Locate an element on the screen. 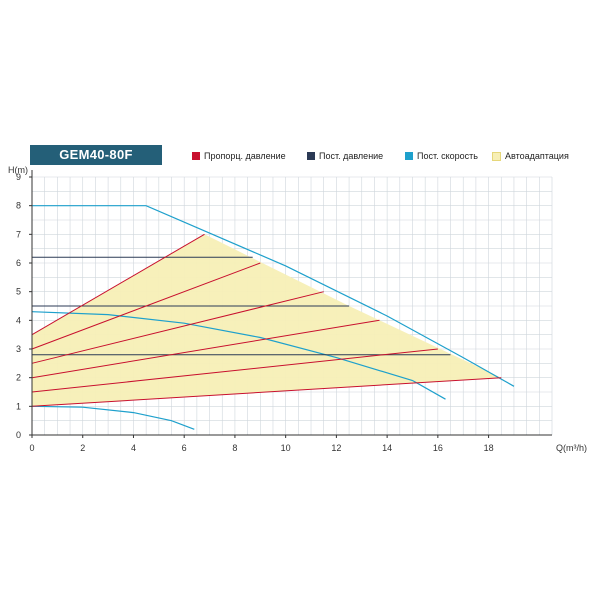 The height and width of the screenshot is (600, 600). legend-swatch-autoadapt is located at coordinates (496, 156).